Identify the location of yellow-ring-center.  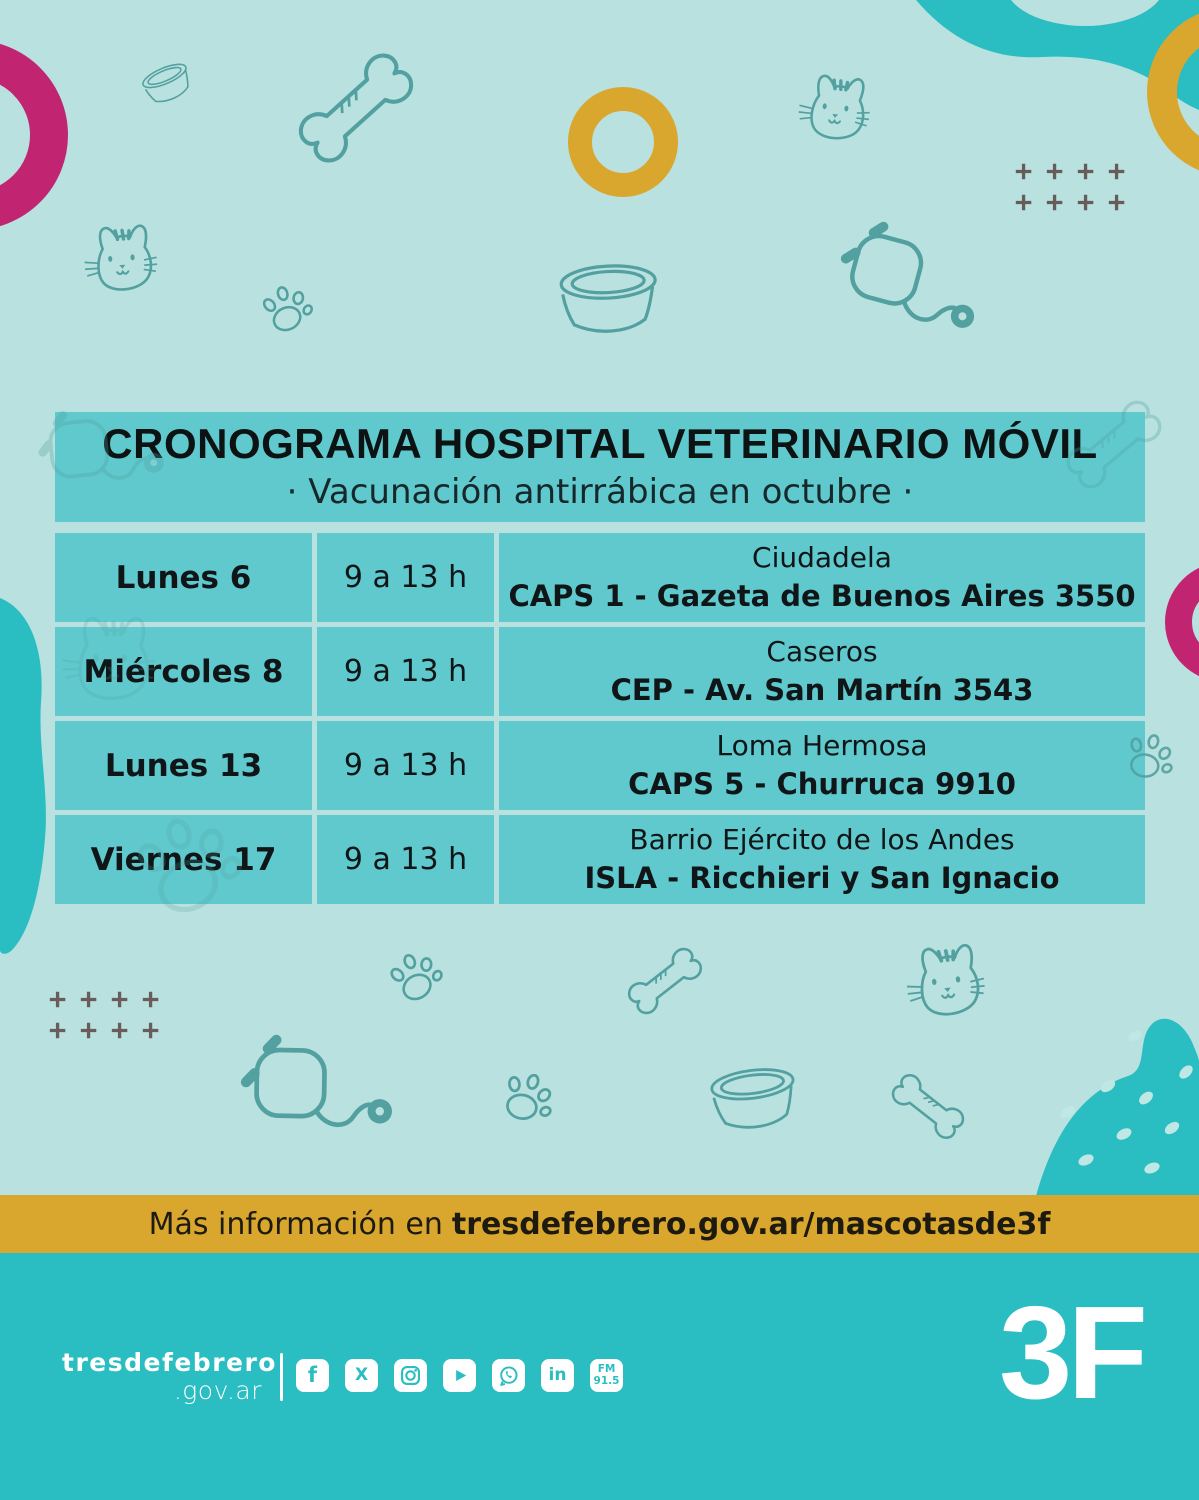
(623, 142).